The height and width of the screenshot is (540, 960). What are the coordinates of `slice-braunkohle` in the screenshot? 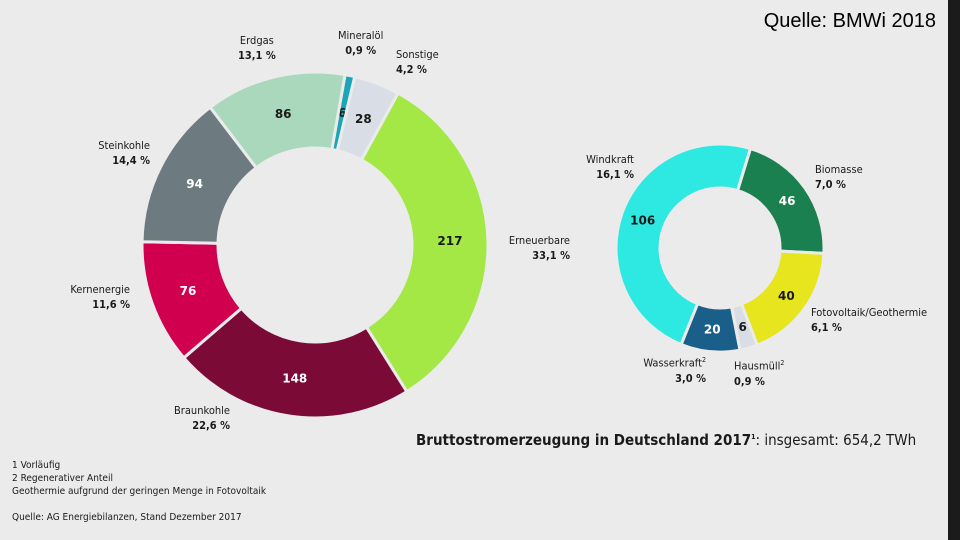 It's located at (295, 363).